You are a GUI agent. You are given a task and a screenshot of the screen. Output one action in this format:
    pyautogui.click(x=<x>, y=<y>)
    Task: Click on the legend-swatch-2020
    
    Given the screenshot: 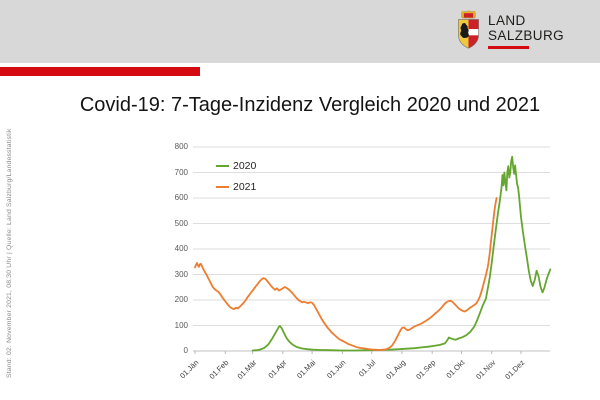 What is the action you would take?
    pyautogui.click(x=222, y=166)
    